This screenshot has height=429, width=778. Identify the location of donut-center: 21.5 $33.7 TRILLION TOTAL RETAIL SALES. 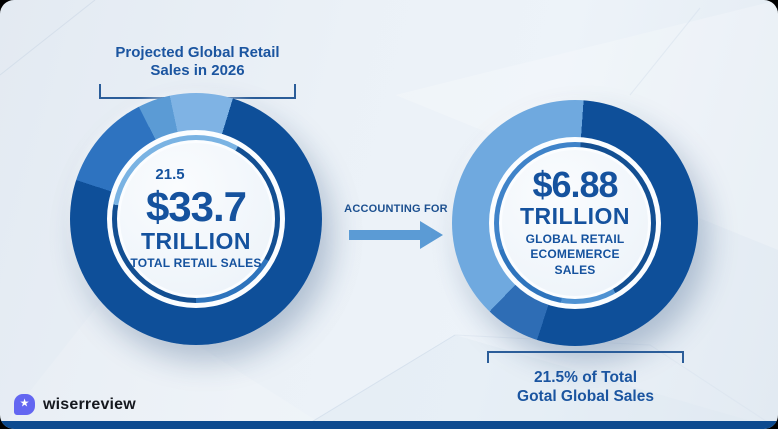
(196, 219).